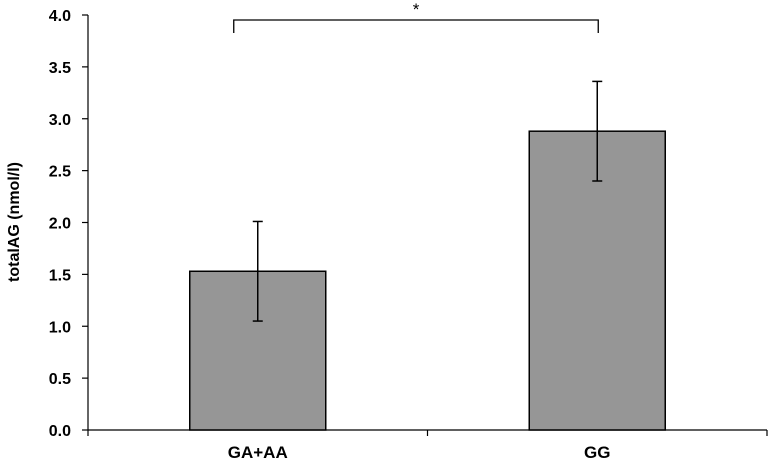  Describe the element at coordinates (60, 68) in the screenshot. I see `y-tick-label: 3.5` at that location.